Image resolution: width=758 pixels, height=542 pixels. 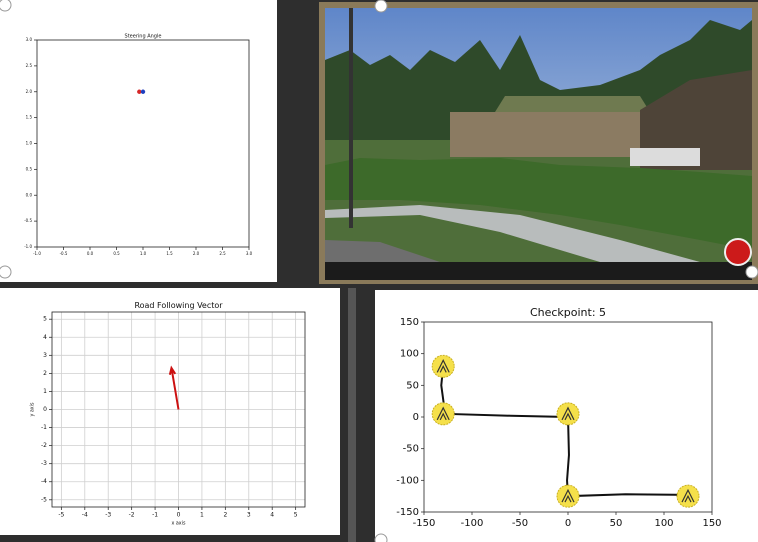 What do you see at coordinates (407, 512) in the screenshot?
I see `y-tick-label: -150` at bounding box center [407, 512].